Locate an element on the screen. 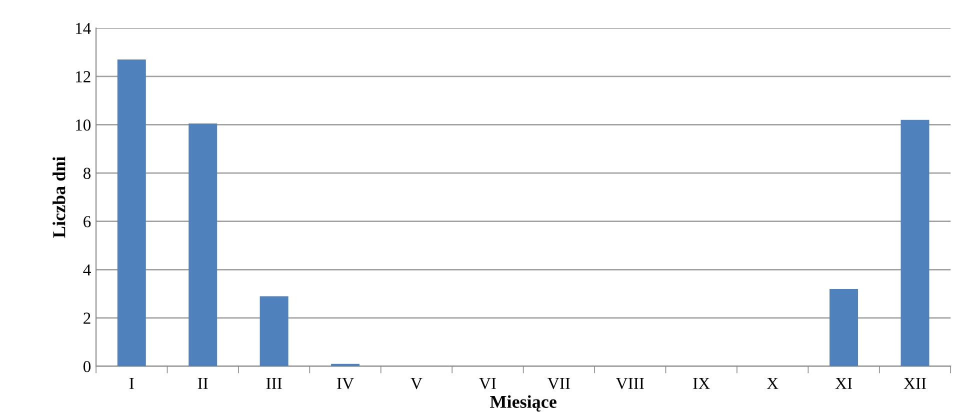  x-axis-title: Miesiące is located at coordinates (523, 403).